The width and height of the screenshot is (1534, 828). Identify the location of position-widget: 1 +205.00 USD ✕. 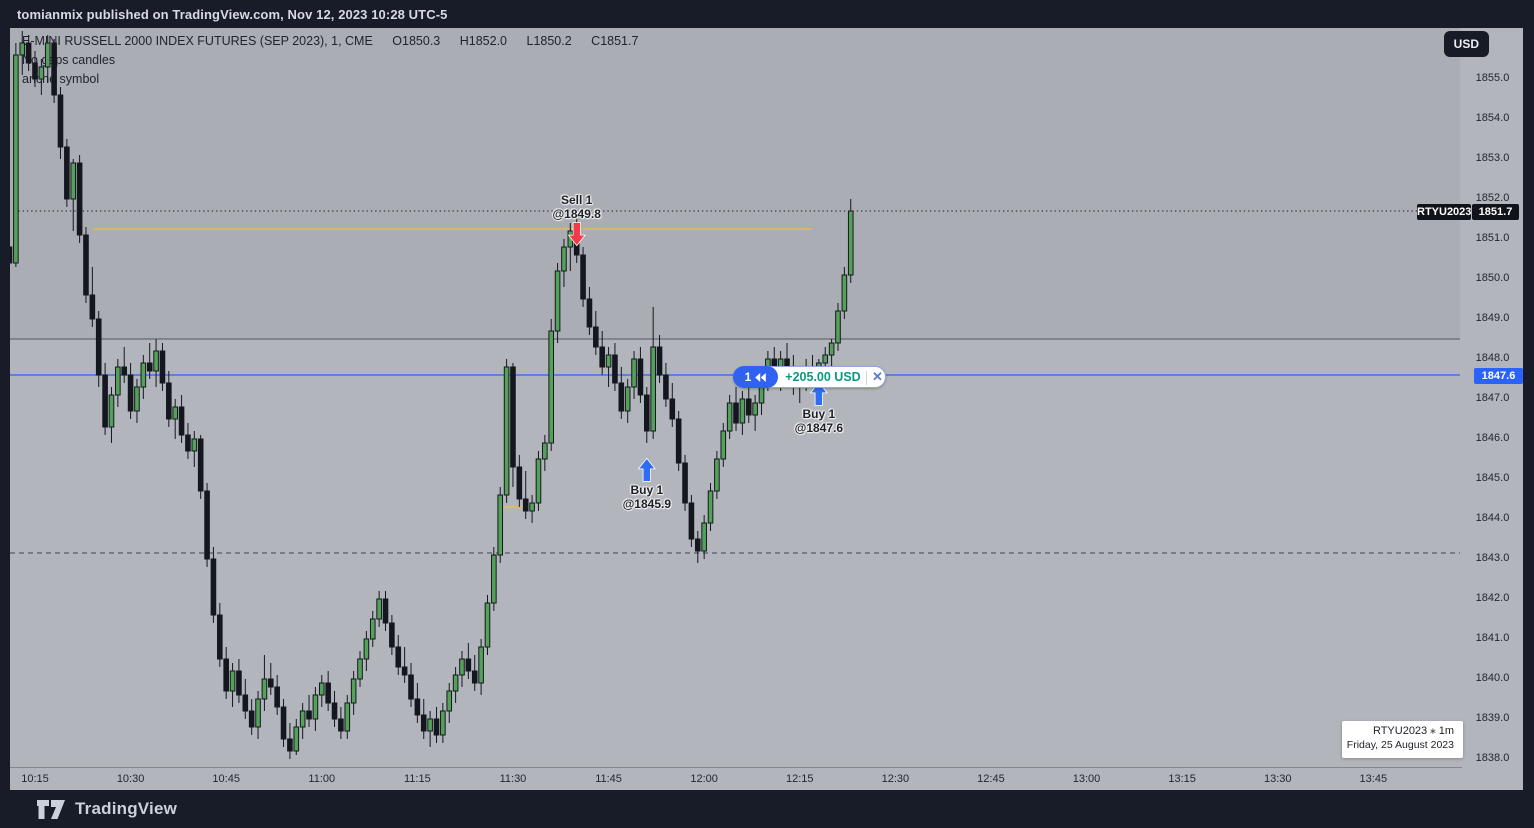
(809, 377).